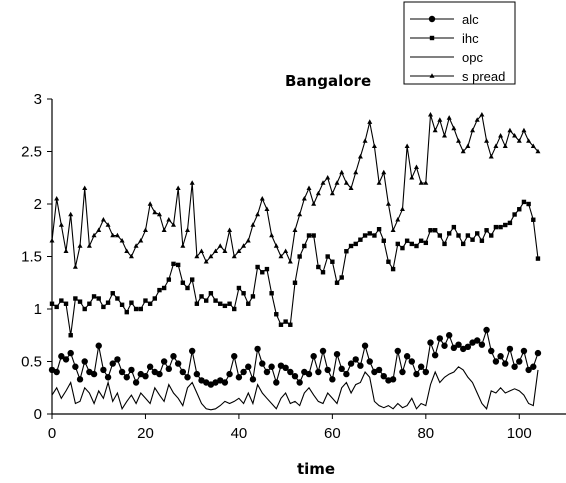 Image resolution: width=566 pixels, height=483 pixels. What do you see at coordinates (432, 75) in the screenshot?
I see `legend-marker-spread` at bounding box center [432, 75].